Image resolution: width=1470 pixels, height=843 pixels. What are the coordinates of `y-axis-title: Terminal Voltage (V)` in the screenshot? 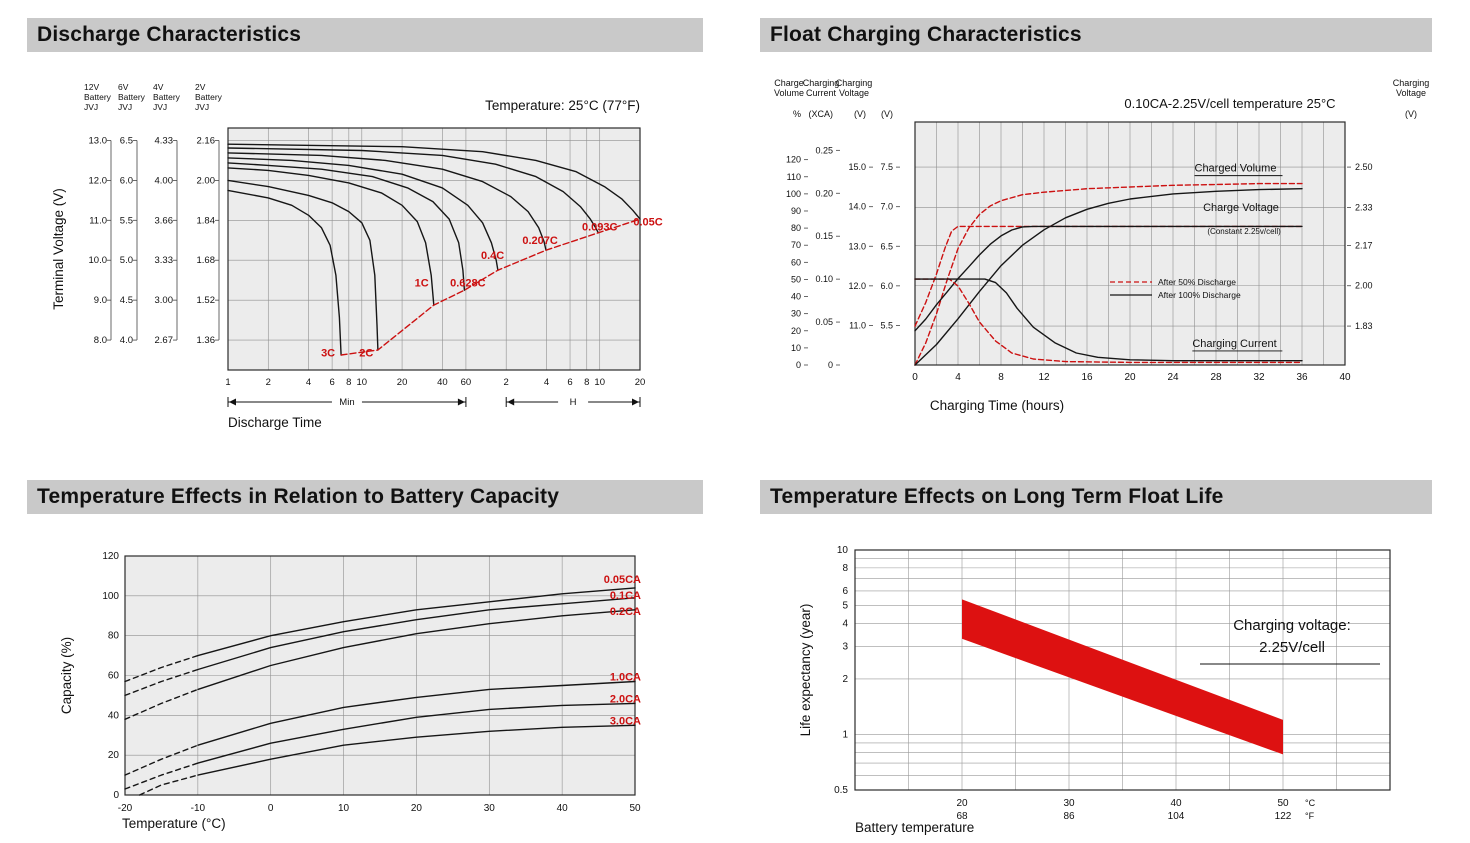 It's located at (58, 249).